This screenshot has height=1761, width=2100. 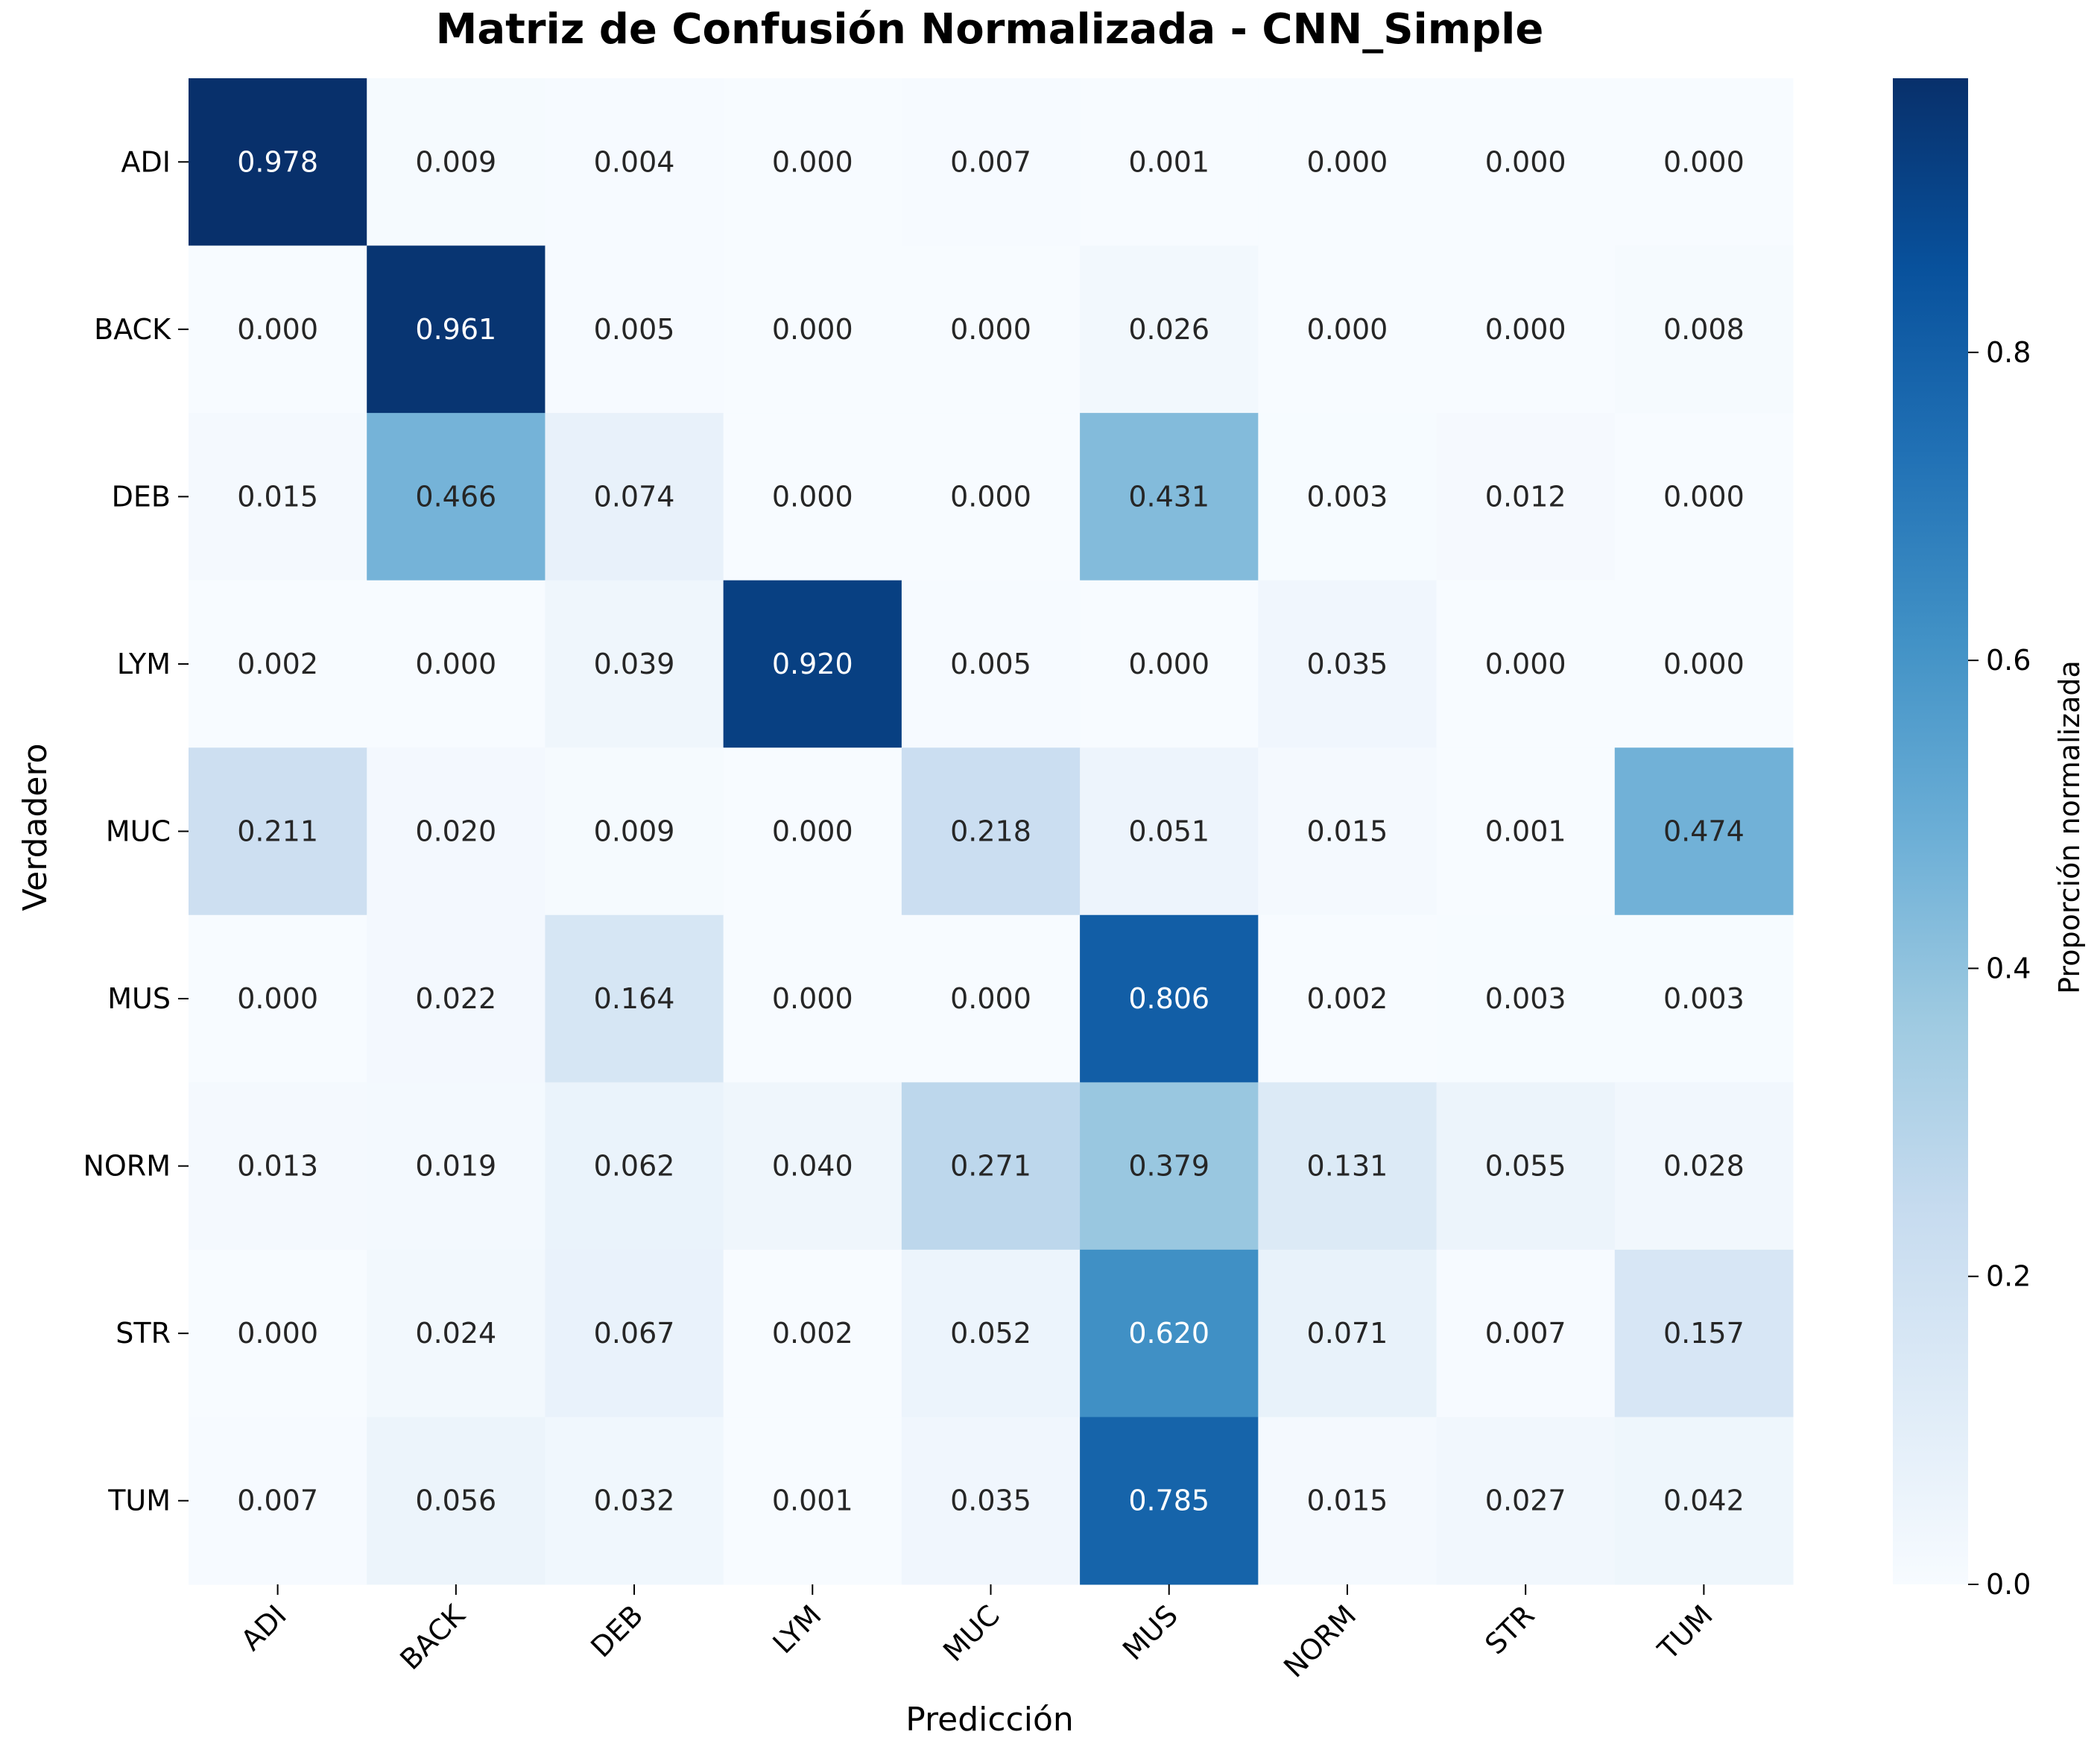 I want to click on cell-value-label: 0.074, so click(x=634, y=496).